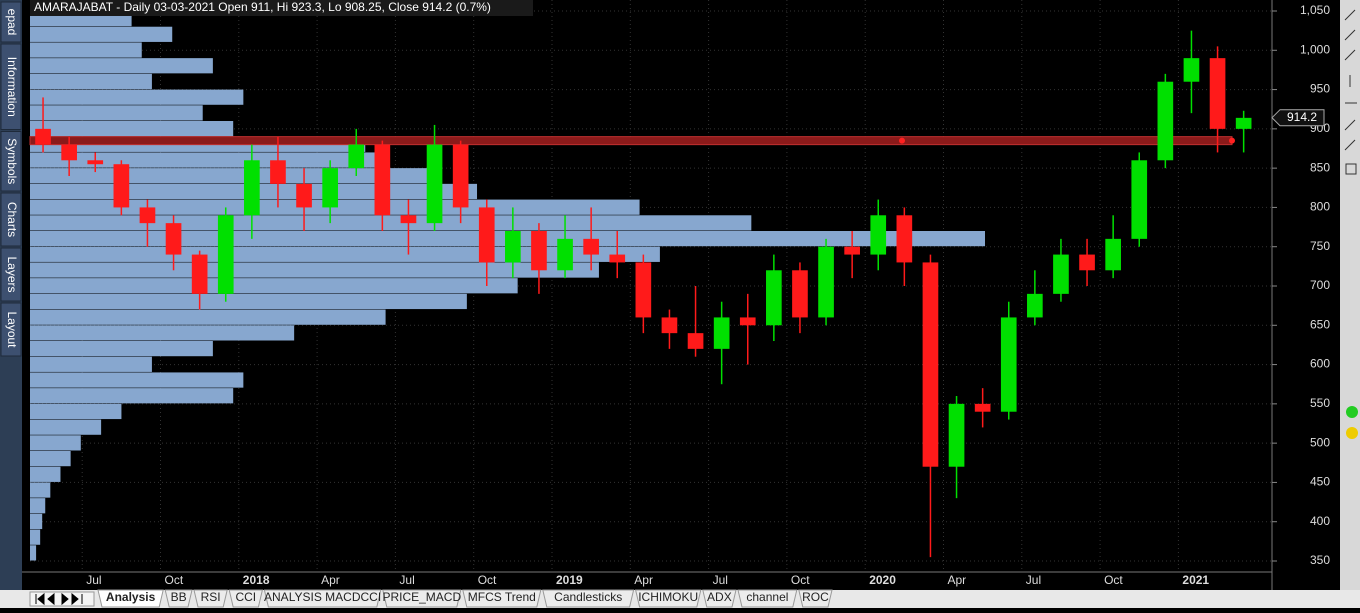  I want to click on tab-label: ADX, so click(719, 597).